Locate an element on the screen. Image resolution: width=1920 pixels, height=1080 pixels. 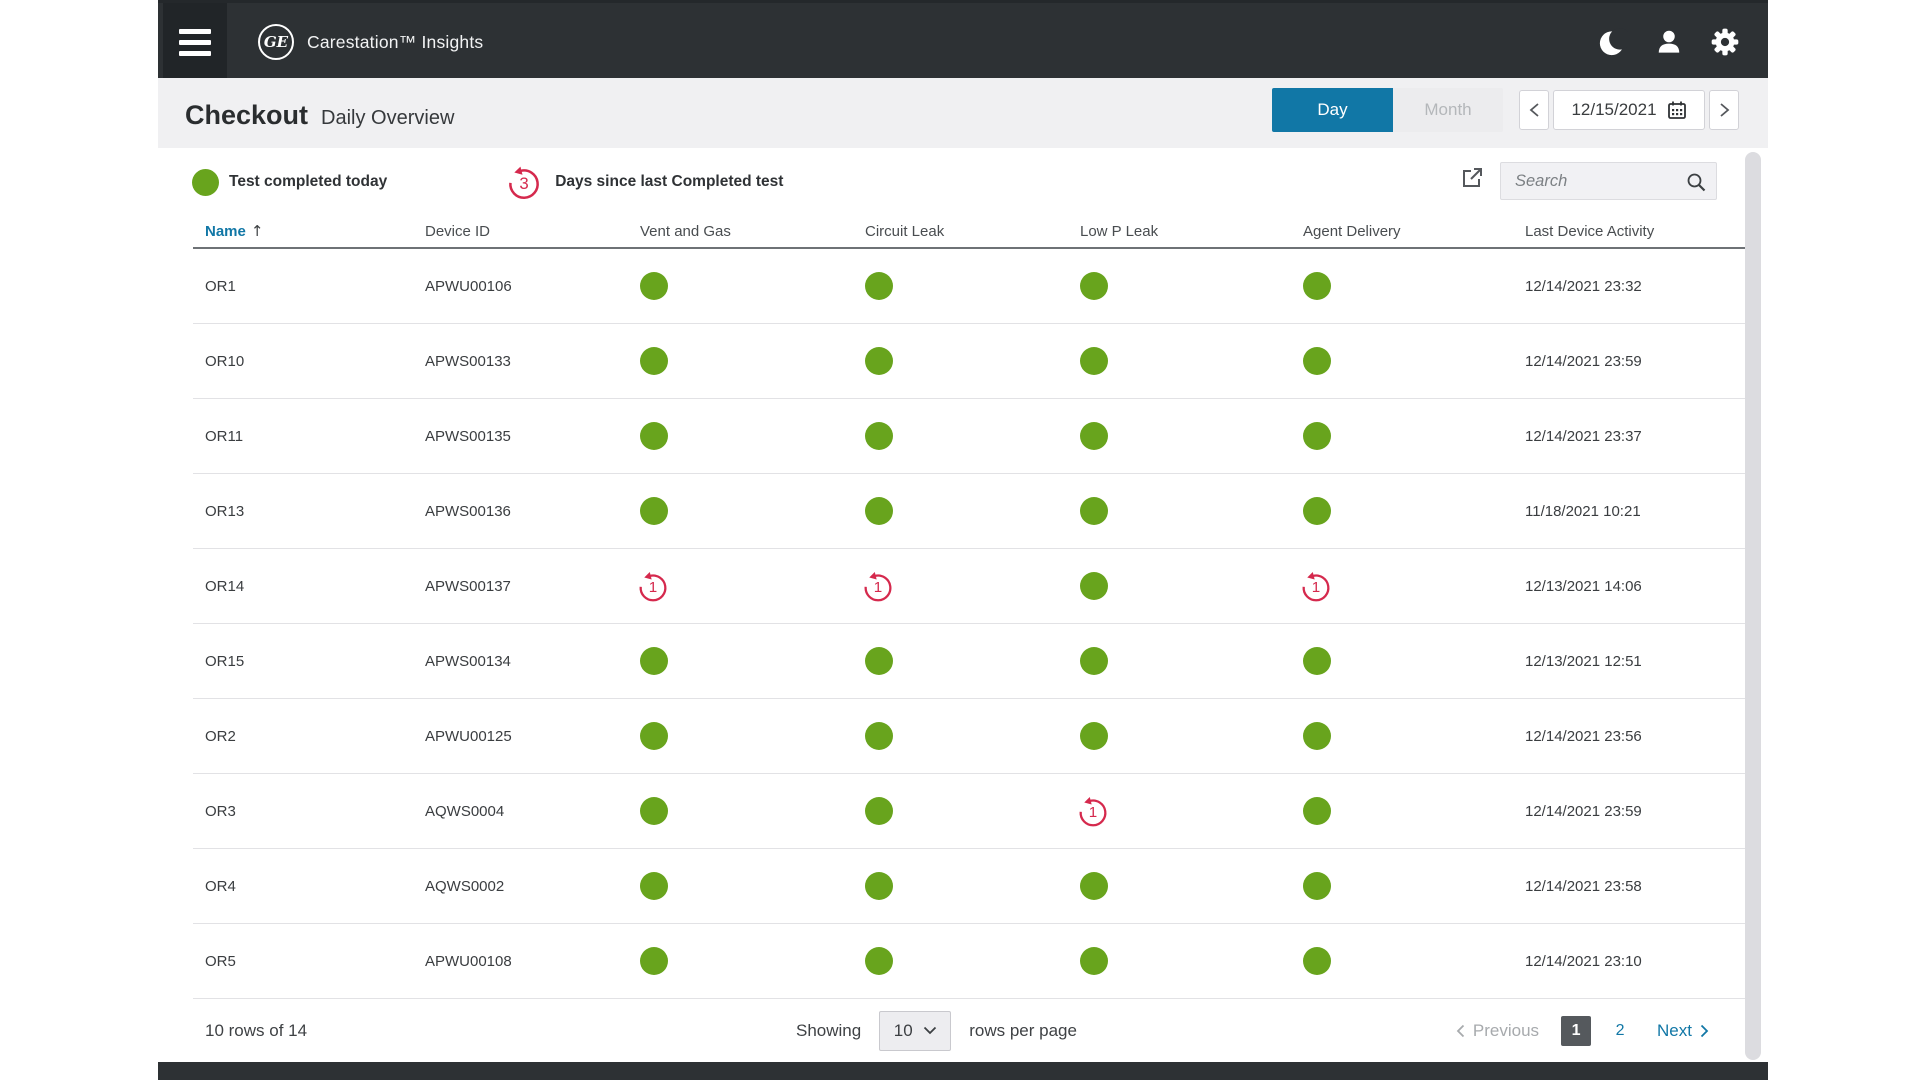
date-picker: 12/15/2021 is located at coordinates (1629, 110).